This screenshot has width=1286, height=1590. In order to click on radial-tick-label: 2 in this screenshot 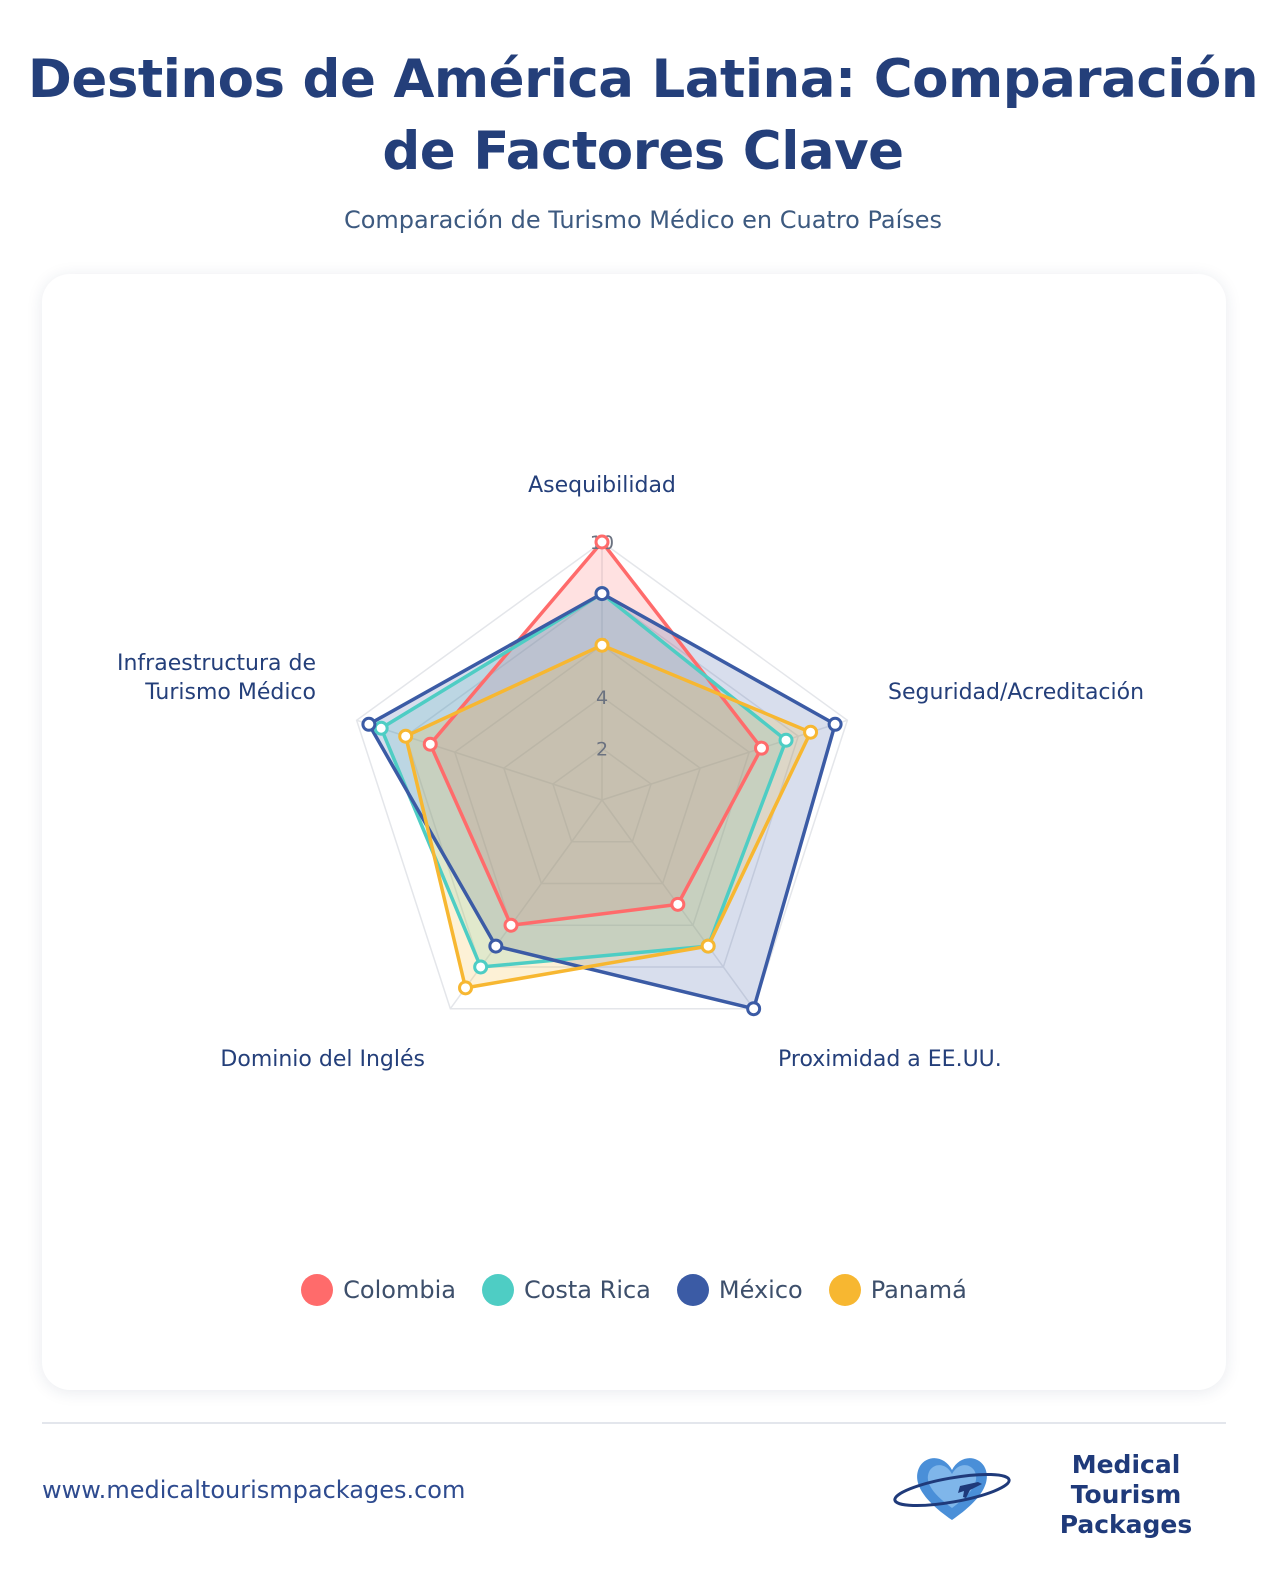, I will do `click(602, 749)`.